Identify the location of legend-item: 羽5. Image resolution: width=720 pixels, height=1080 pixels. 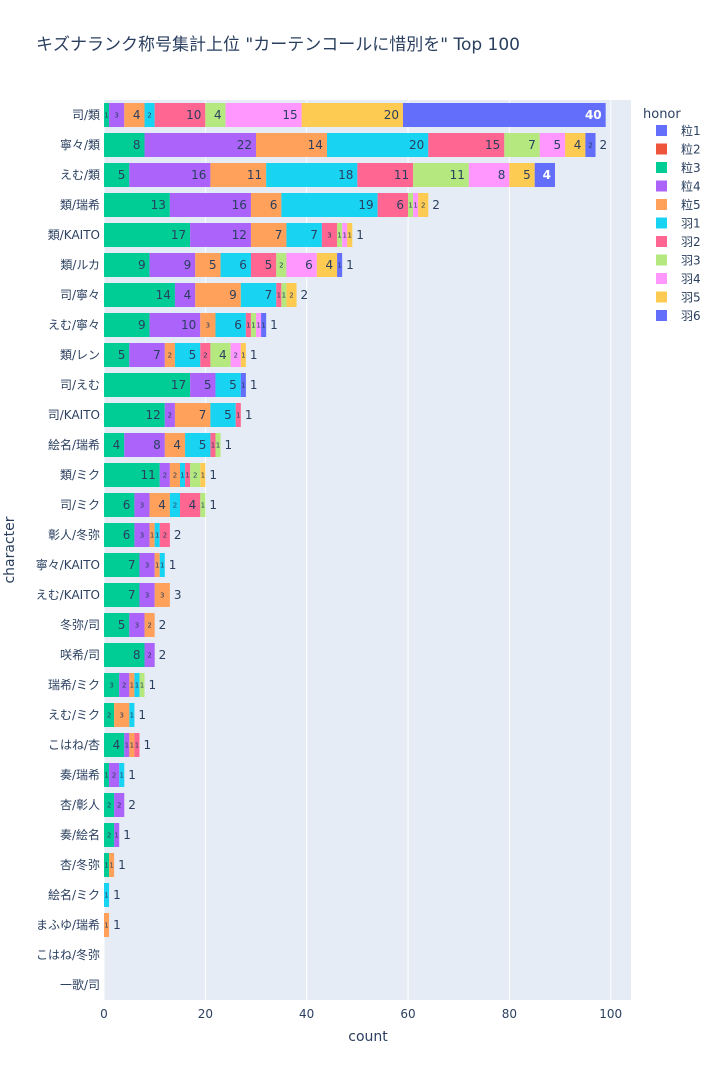
(691, 298).